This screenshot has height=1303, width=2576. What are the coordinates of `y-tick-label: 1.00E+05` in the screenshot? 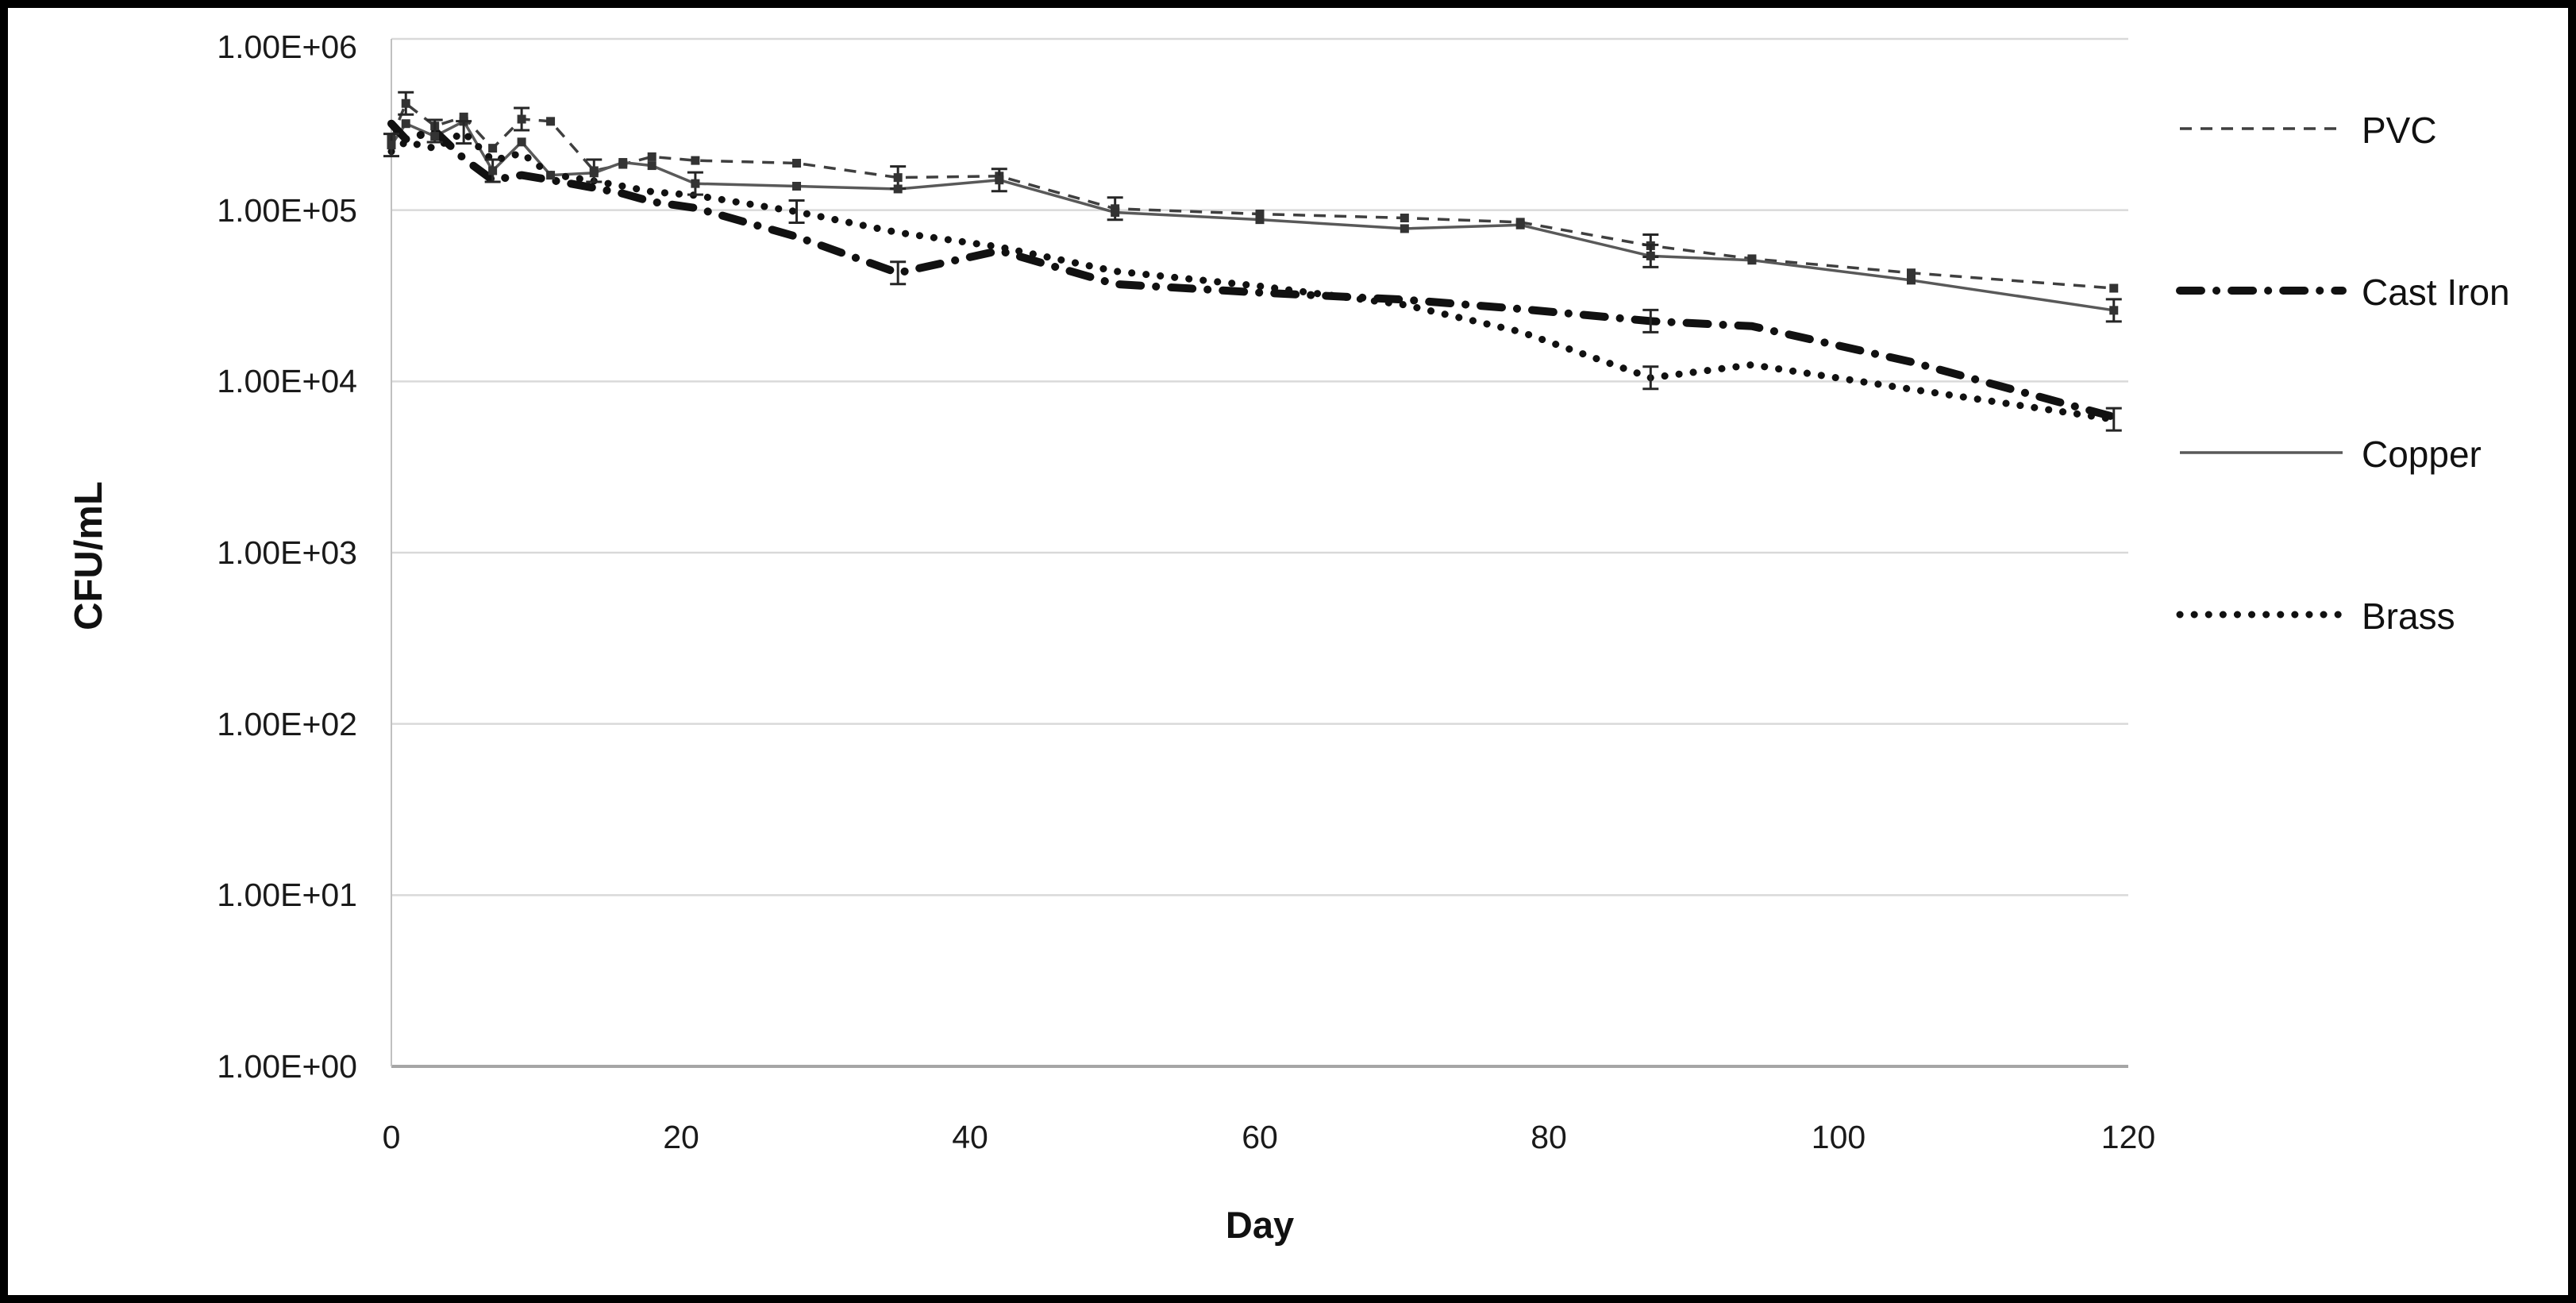 It's located at (287, 210).